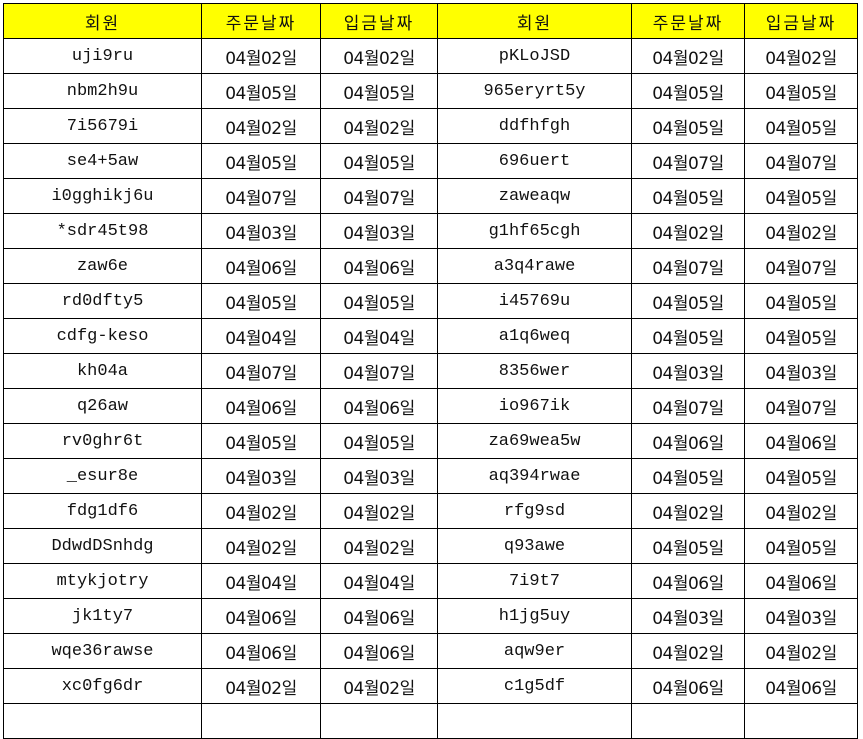 The width and height of the screenshot is (863, 739). I want to click on member-cell: xc0fg6dr, so click(102, 686).